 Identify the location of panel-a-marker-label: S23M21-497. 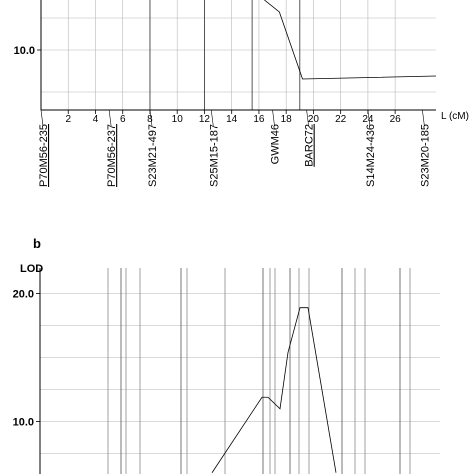
(153, 155).